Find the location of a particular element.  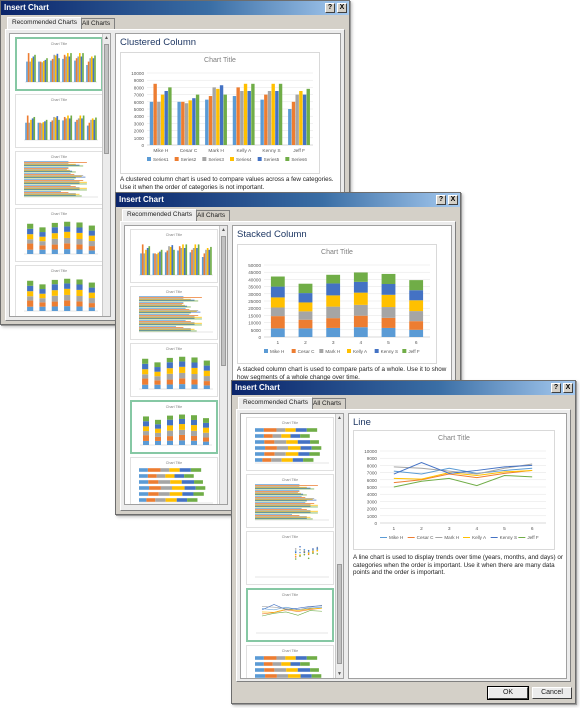

ok-button: OK is located at coordinates (508, 693).